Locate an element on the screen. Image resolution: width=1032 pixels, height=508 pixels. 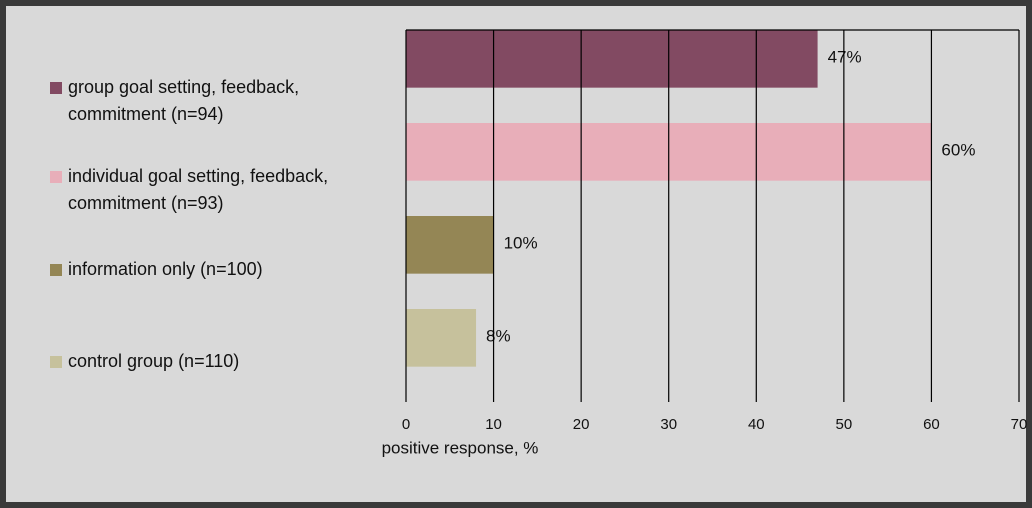
value-label: 60% is located at coordinates (958, 149).